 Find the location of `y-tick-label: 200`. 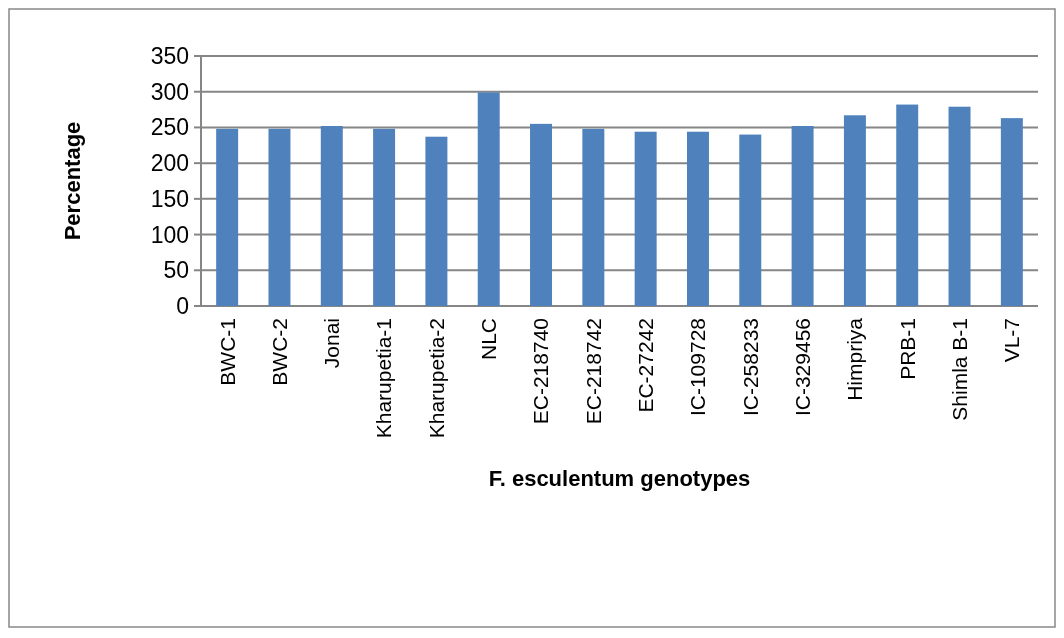

y-tick-label: 200 is located at coordinates (169, 163).